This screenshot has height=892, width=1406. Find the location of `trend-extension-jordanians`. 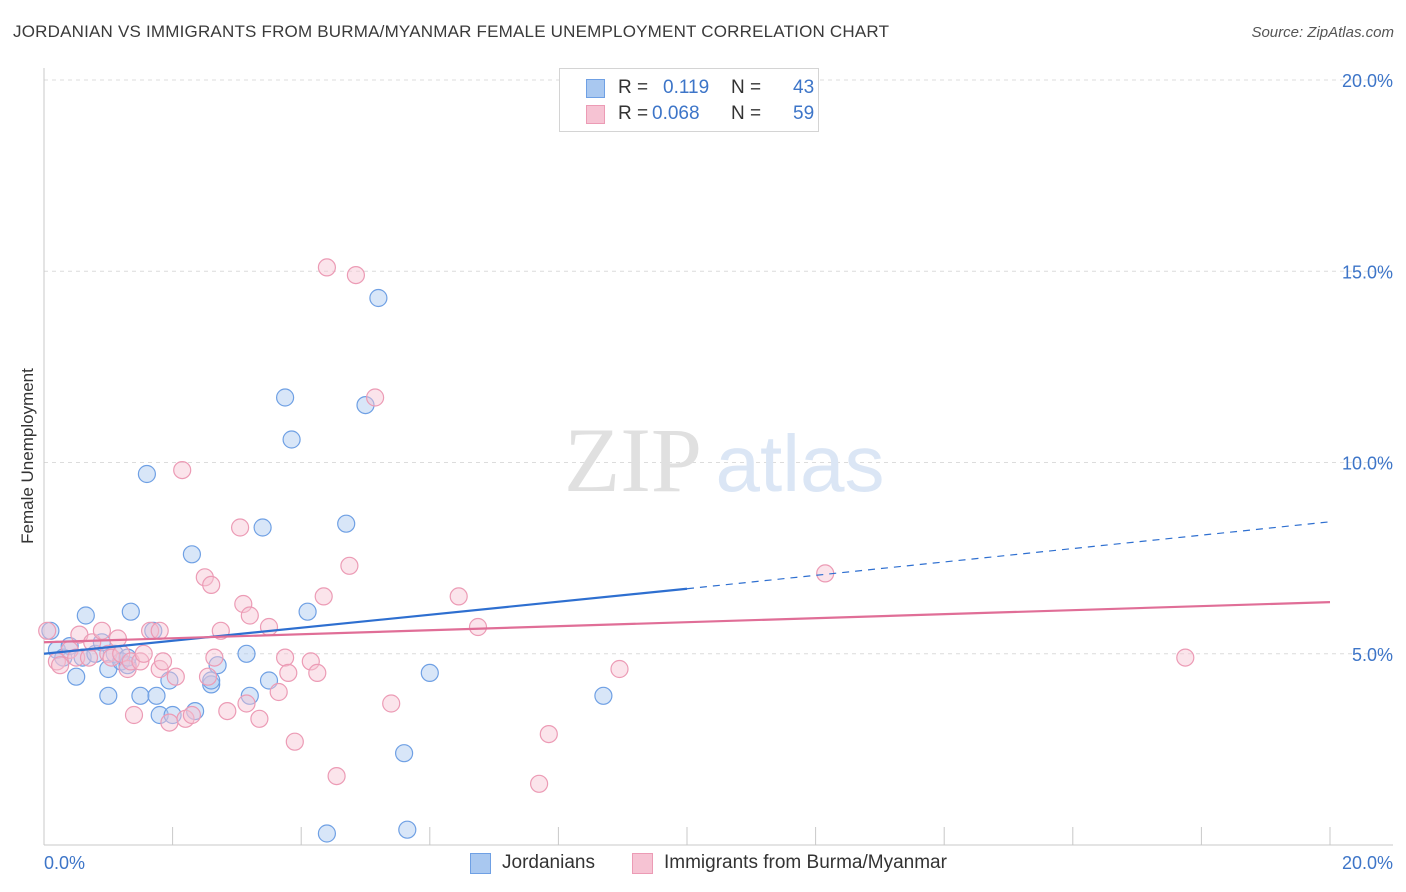

trend-extension-jordanians is located at coordinates (1008, 555).